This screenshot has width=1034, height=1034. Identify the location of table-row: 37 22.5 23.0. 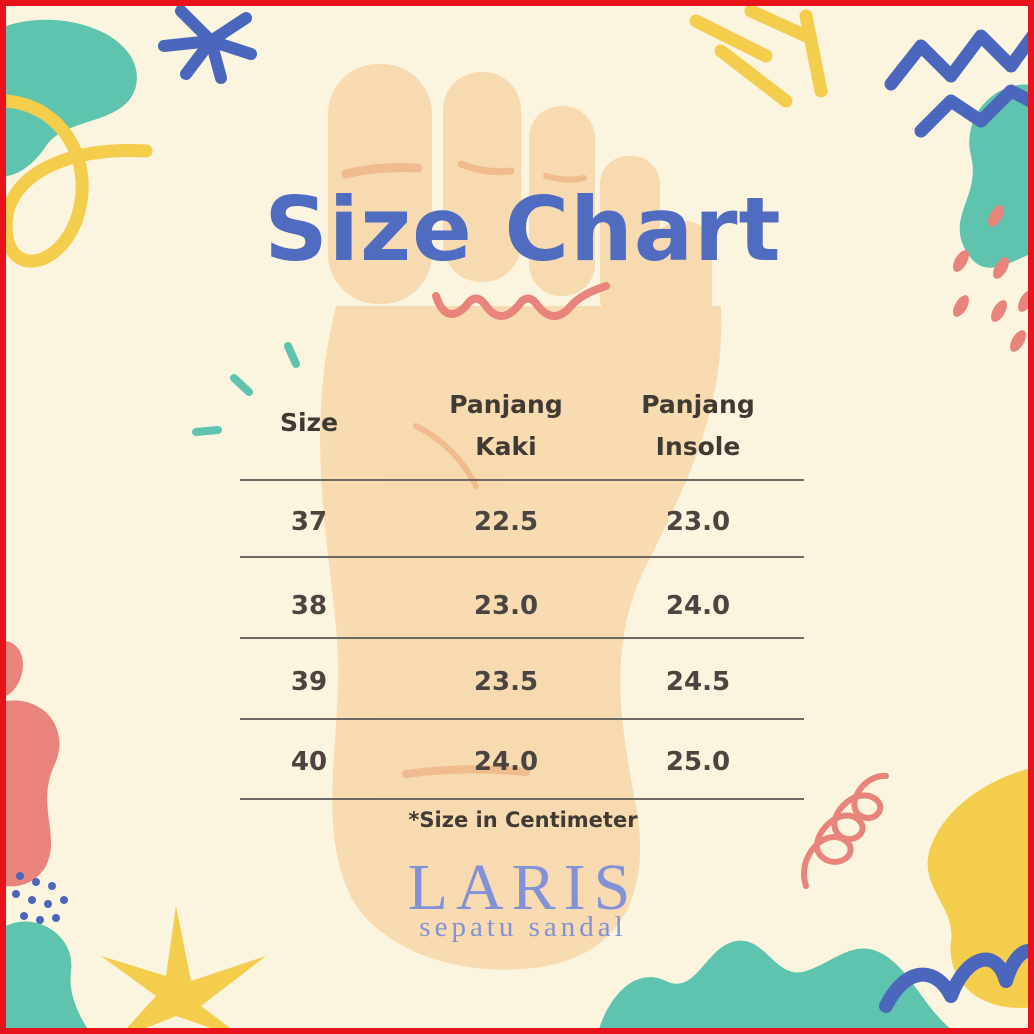
(522, 522).